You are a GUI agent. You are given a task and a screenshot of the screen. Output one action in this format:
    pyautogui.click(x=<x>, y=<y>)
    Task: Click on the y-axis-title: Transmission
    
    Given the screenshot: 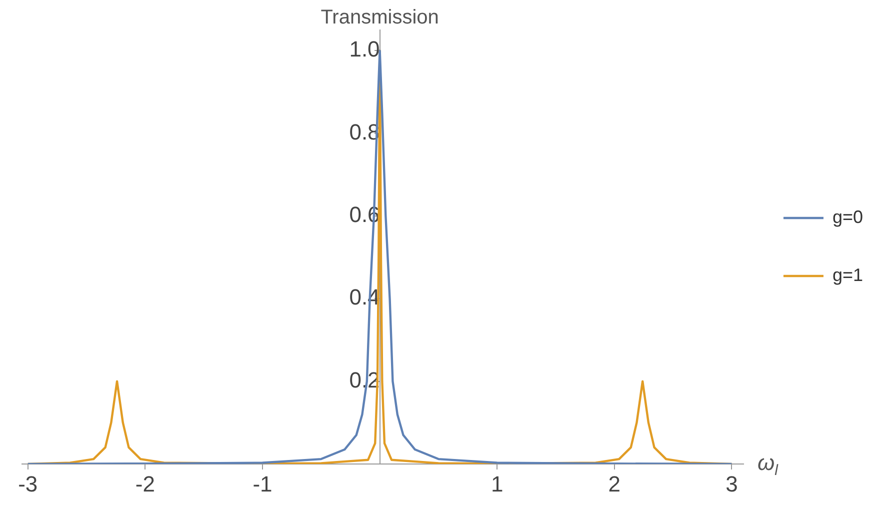 What is the action you would take?
    pyautogui.click(x=379, y=17)
    